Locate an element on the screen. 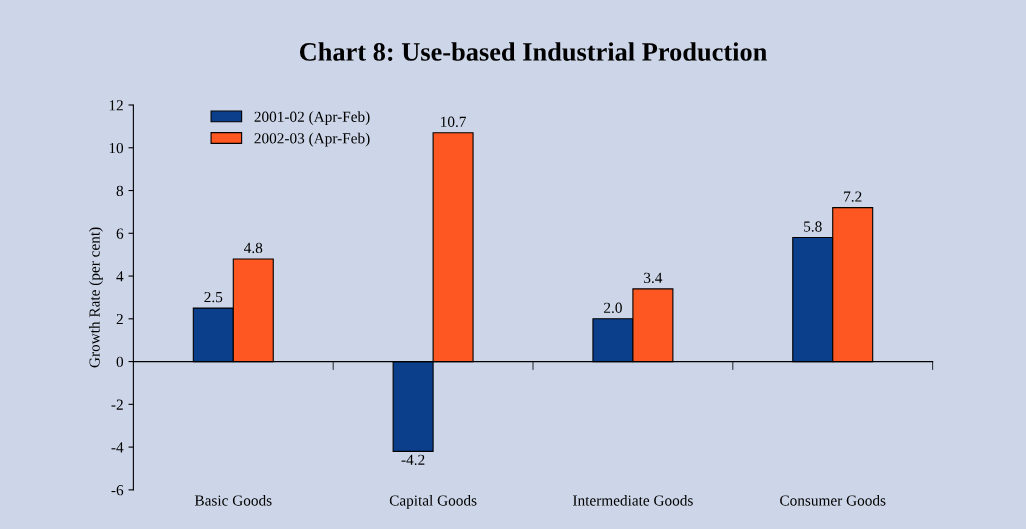 This screenshot has height=529, width=1026. y-tick-label: -4 is located at coordinates (117, 447).